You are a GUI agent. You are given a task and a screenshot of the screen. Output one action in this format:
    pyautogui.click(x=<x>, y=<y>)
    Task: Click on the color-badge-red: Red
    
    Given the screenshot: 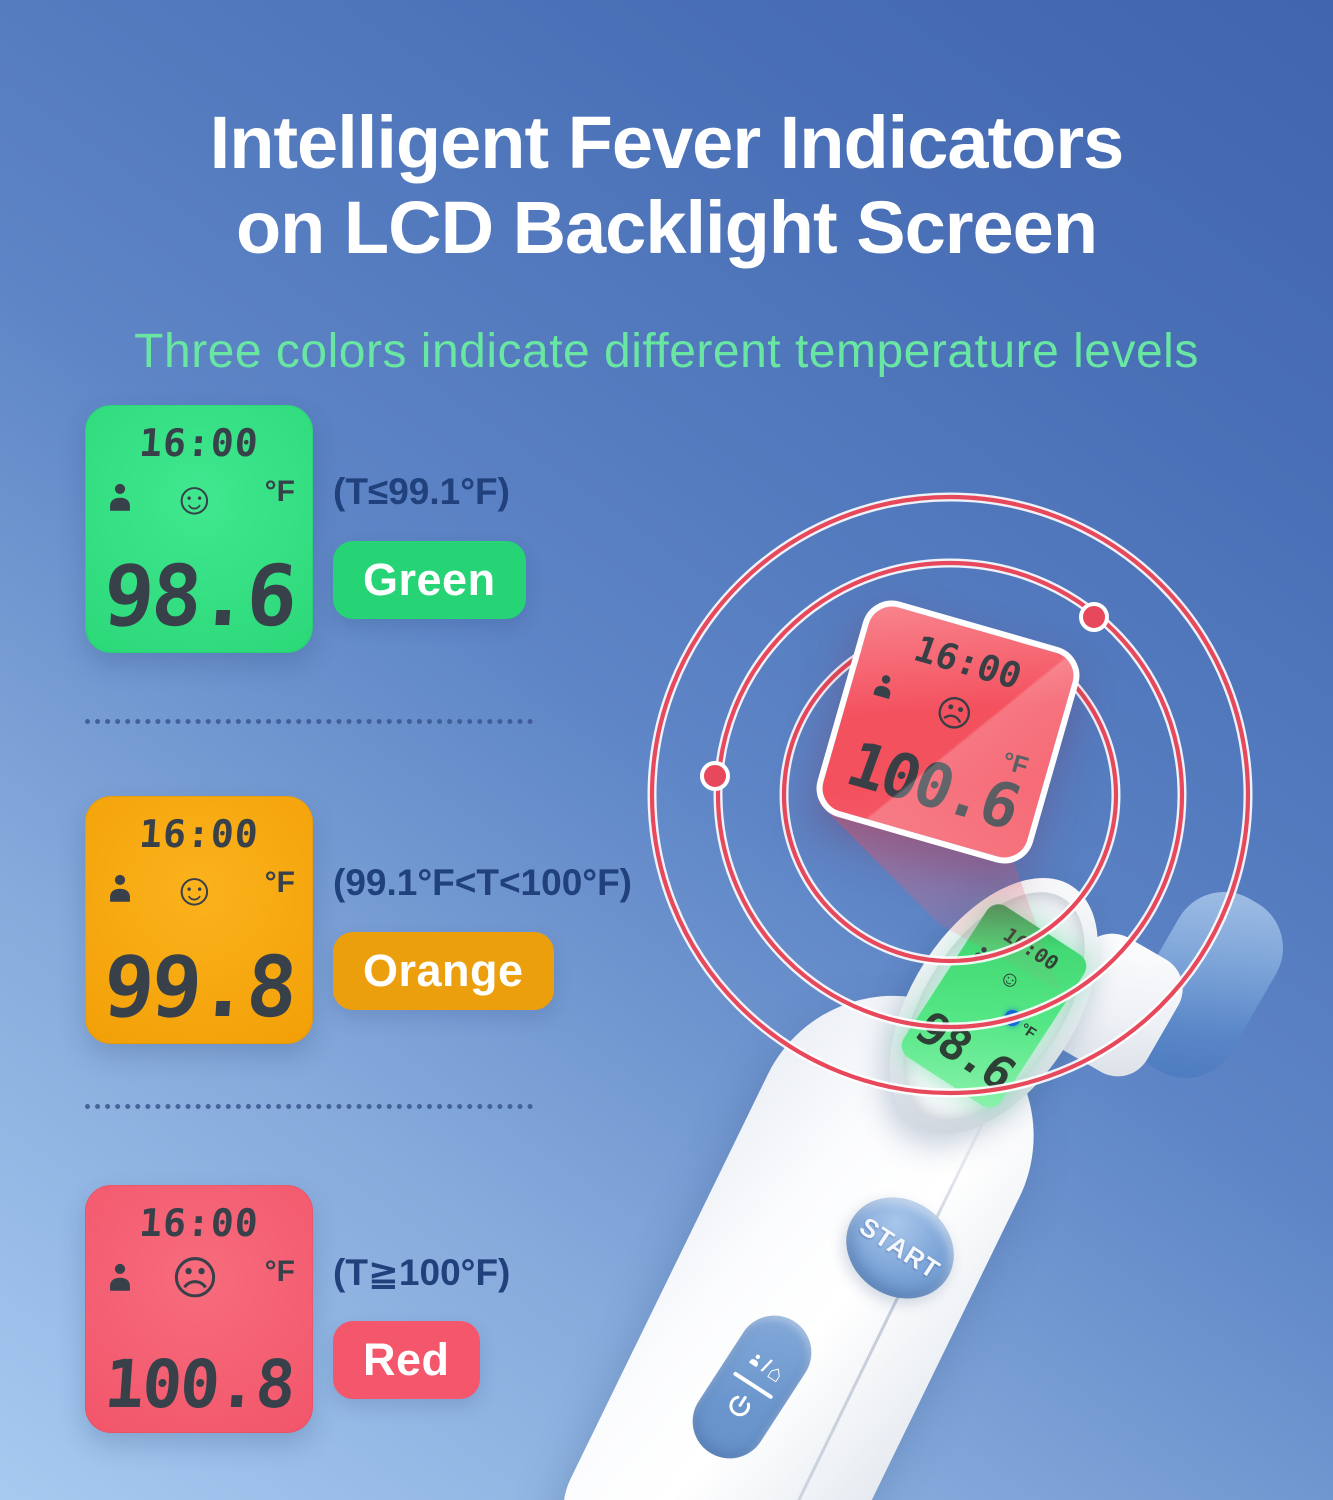 What is the action you would take?
    pyautogui.click(x=406, y=1360)
    